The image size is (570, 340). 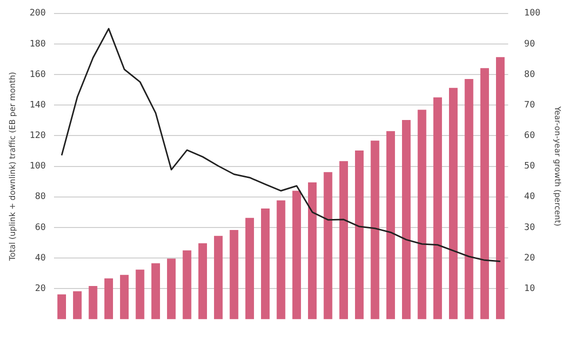 I want to click on y2-tick-label: 70, so click(x=529, y=105).